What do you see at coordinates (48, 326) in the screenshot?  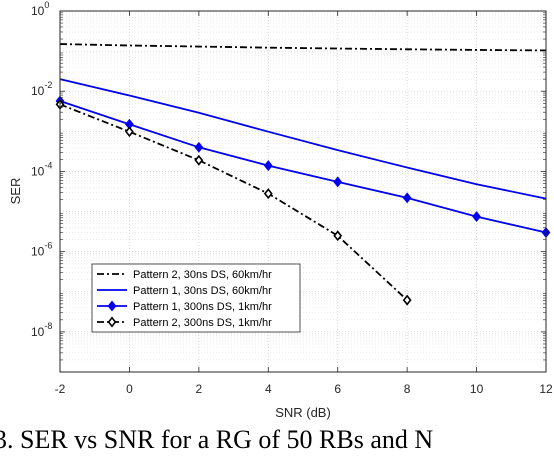 I see `y-tick-exponent: -8` at bounding box center [48, 326].